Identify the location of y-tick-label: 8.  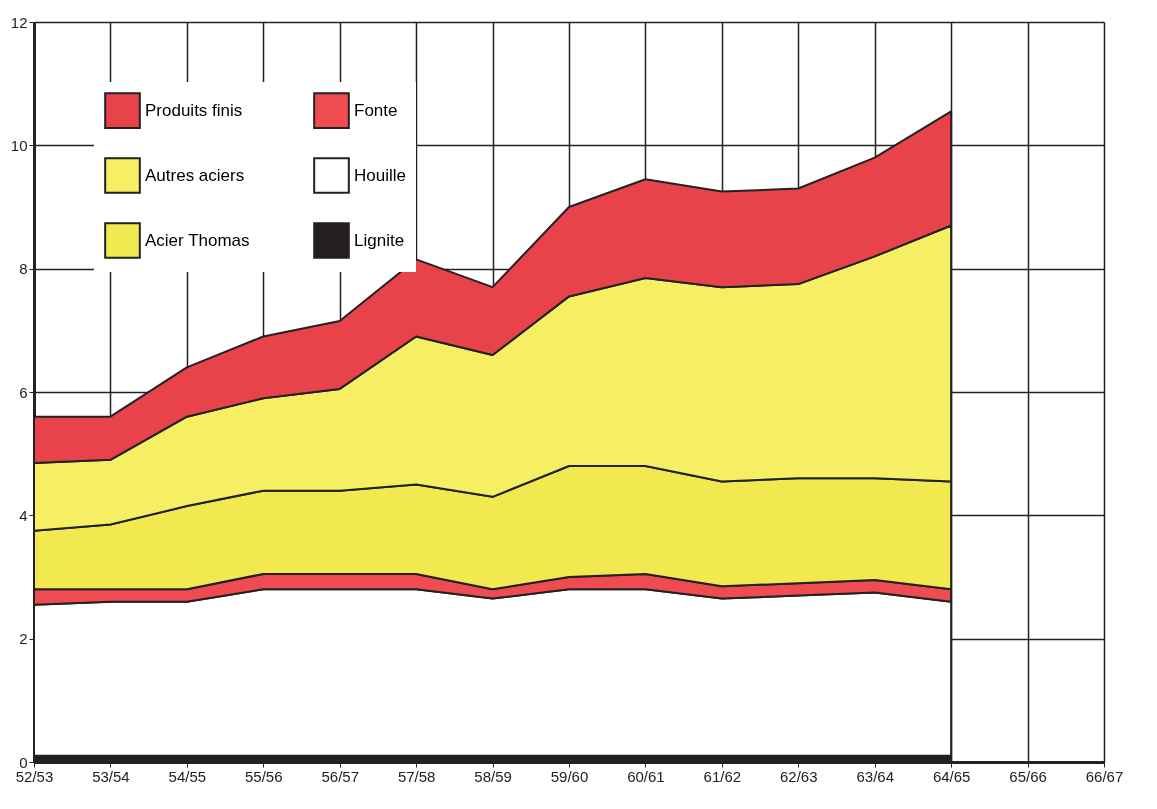
(23, 269).